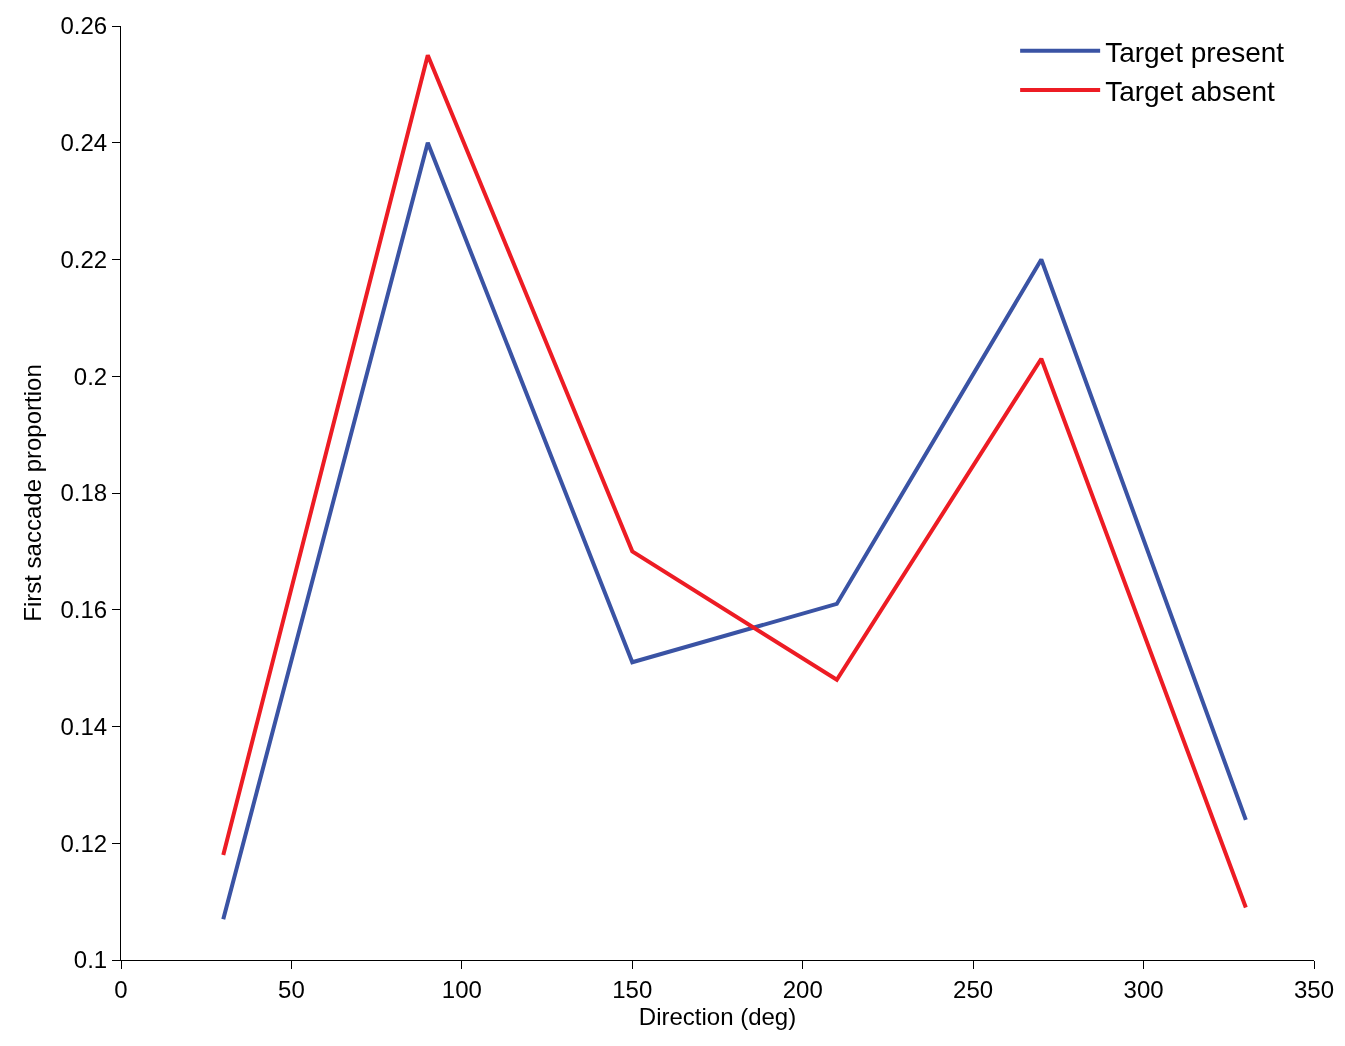 Image resolution: width=1345 pixels, height=1046 pixels. Describe the element at coordinates (291, 989) in the screenshot. I see `x-tick-label: 50` at that location.